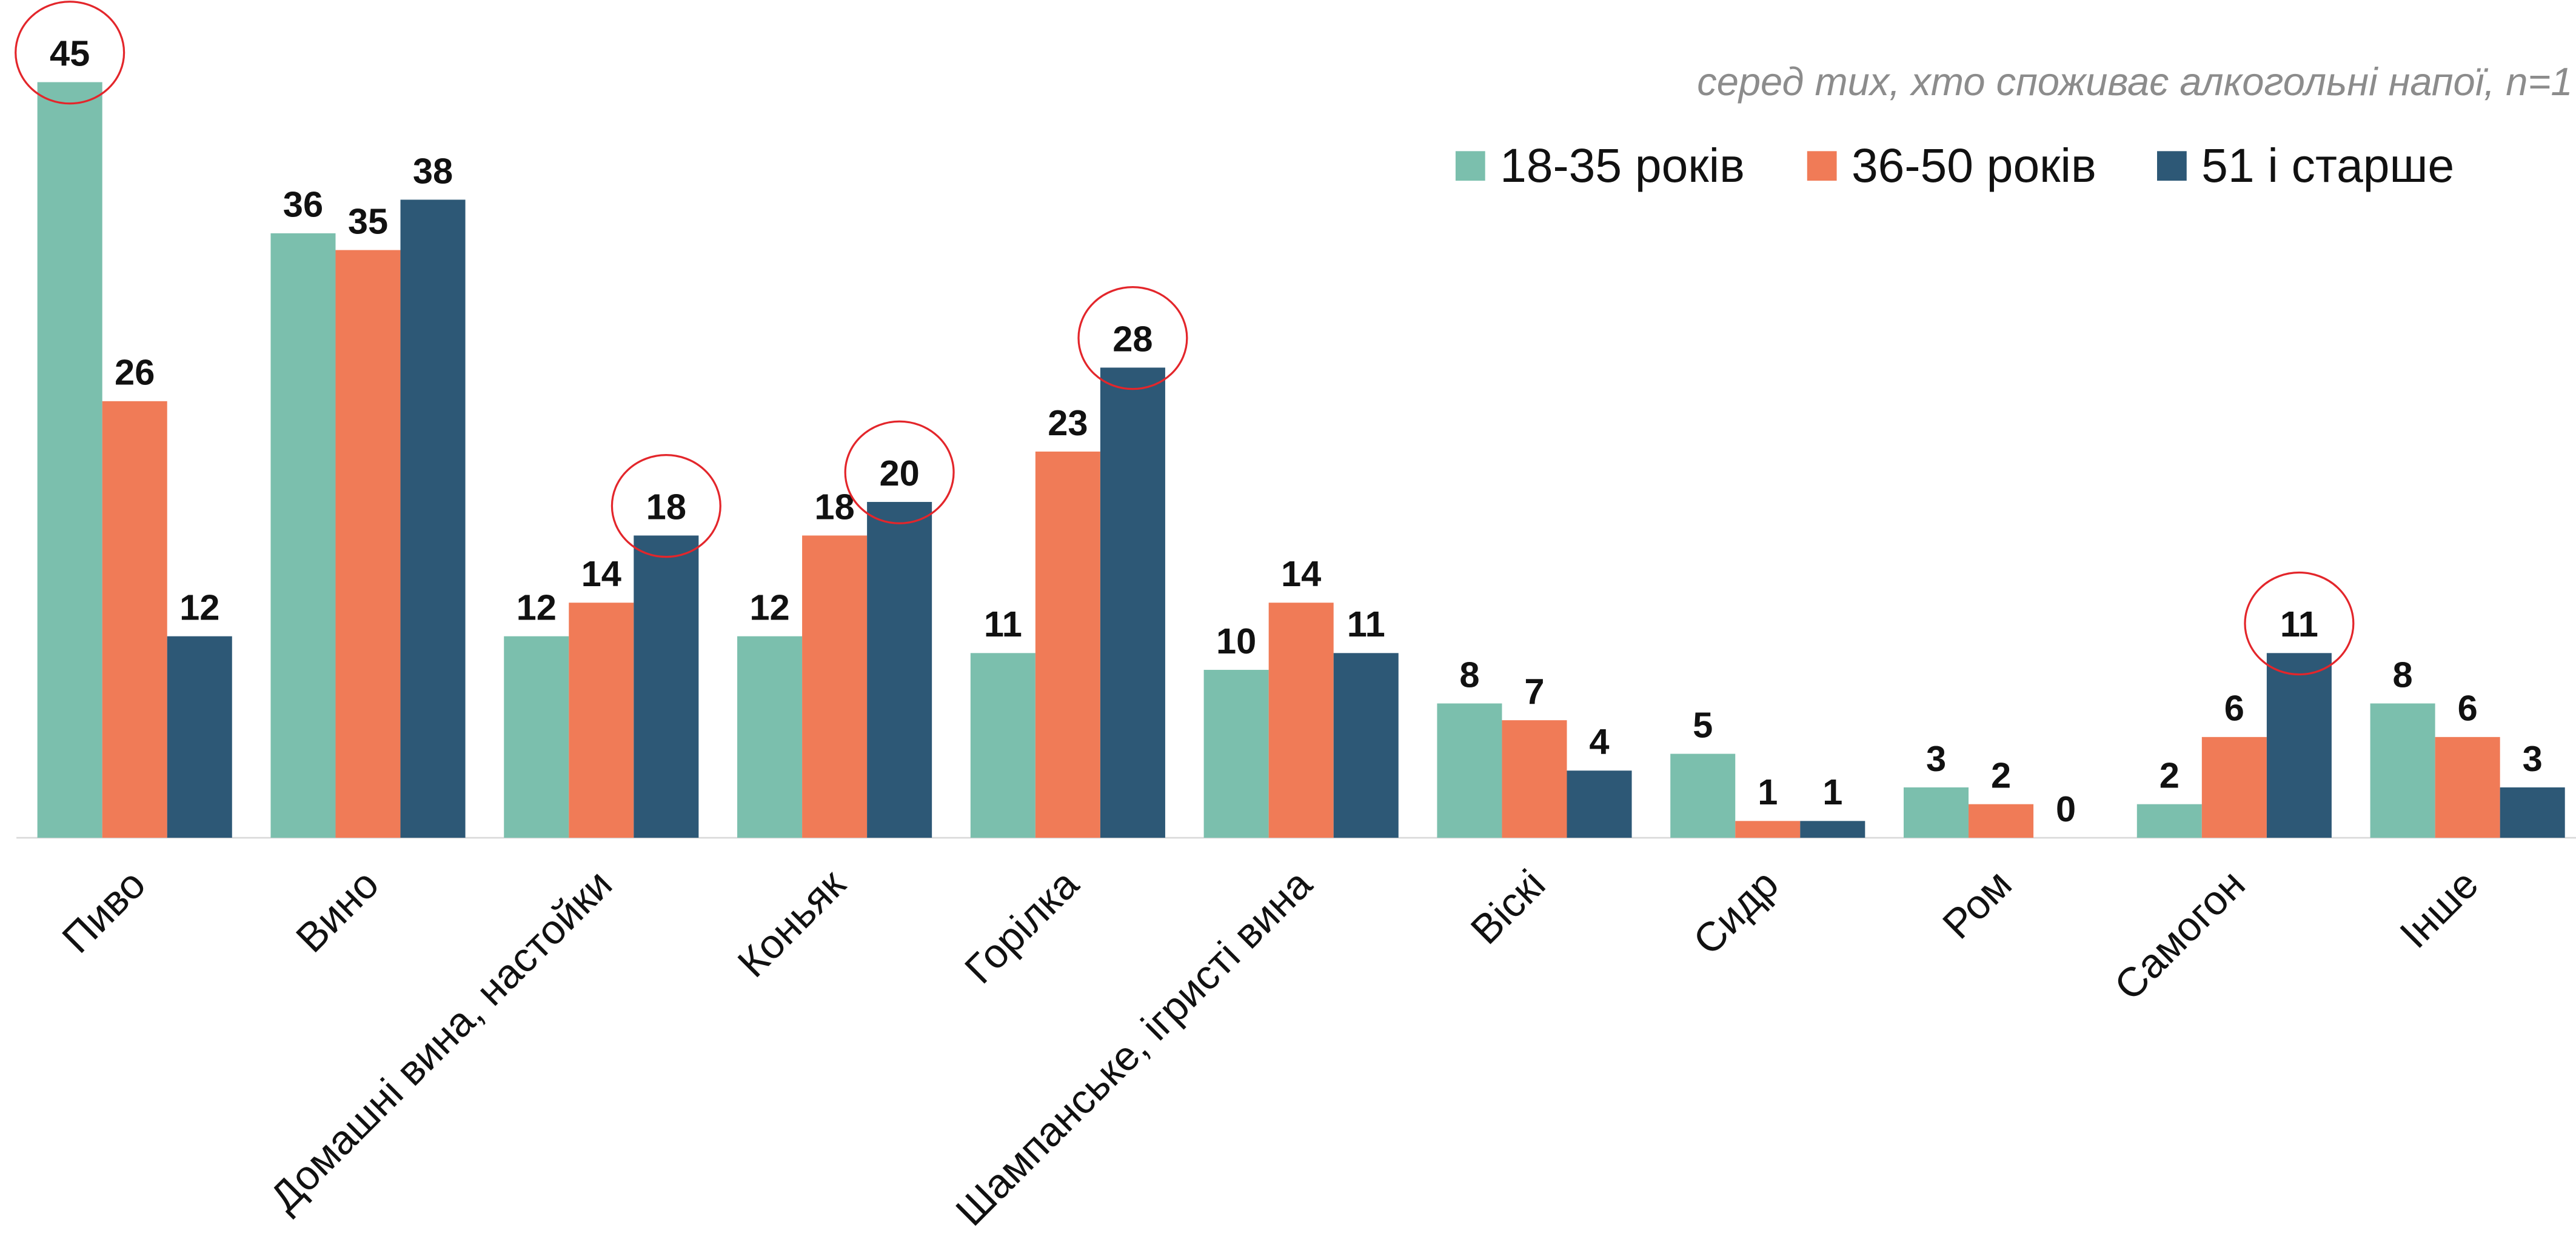  I want to click on data-label: 7, so click(1534, 691).